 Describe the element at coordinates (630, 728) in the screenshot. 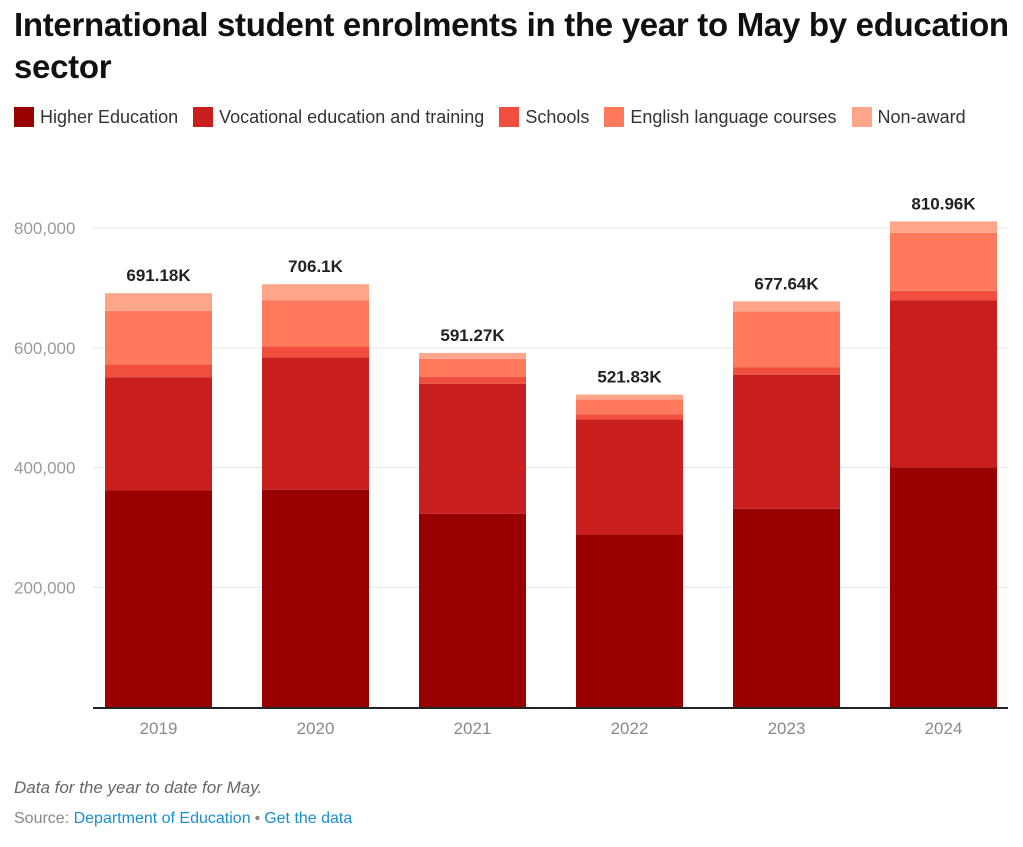

I see `x-tick-label: 2022` at that location.